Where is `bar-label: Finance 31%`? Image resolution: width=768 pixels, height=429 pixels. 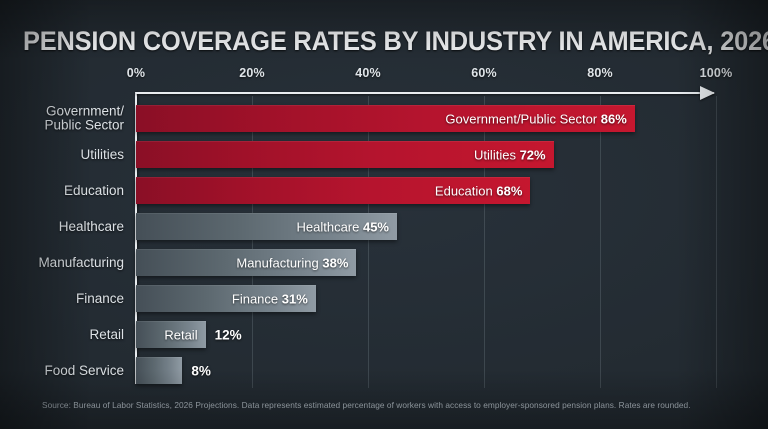
bar-label: Finance 31% is located at coordinates (270, 298).